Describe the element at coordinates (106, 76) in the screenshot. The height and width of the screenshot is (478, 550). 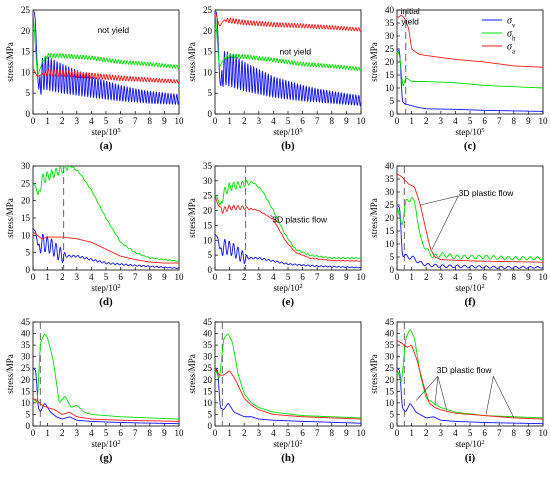
I see `series-line-sigma-a` at that location.